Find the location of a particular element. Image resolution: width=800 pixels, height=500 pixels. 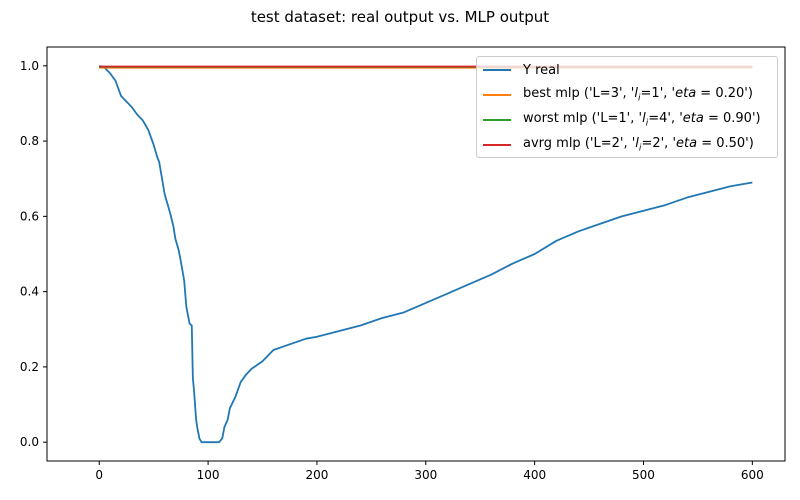

legend-label-prefix: avrg mlp ('L=2', ' is located at coordinates (579, 144).